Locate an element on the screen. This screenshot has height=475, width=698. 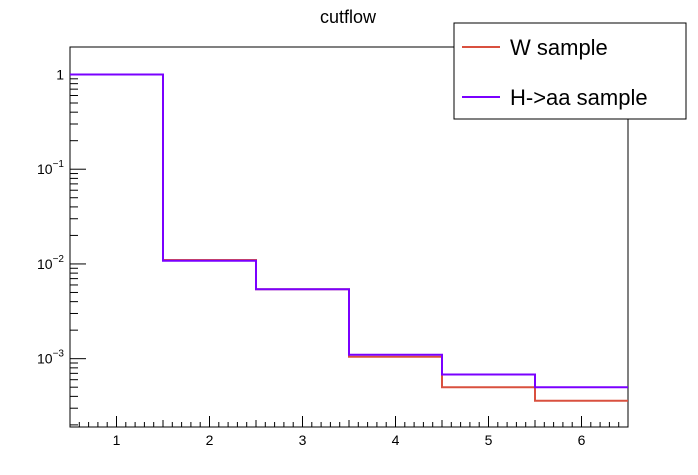
x-tick-label: 1 is located at coordinates (117, 440).